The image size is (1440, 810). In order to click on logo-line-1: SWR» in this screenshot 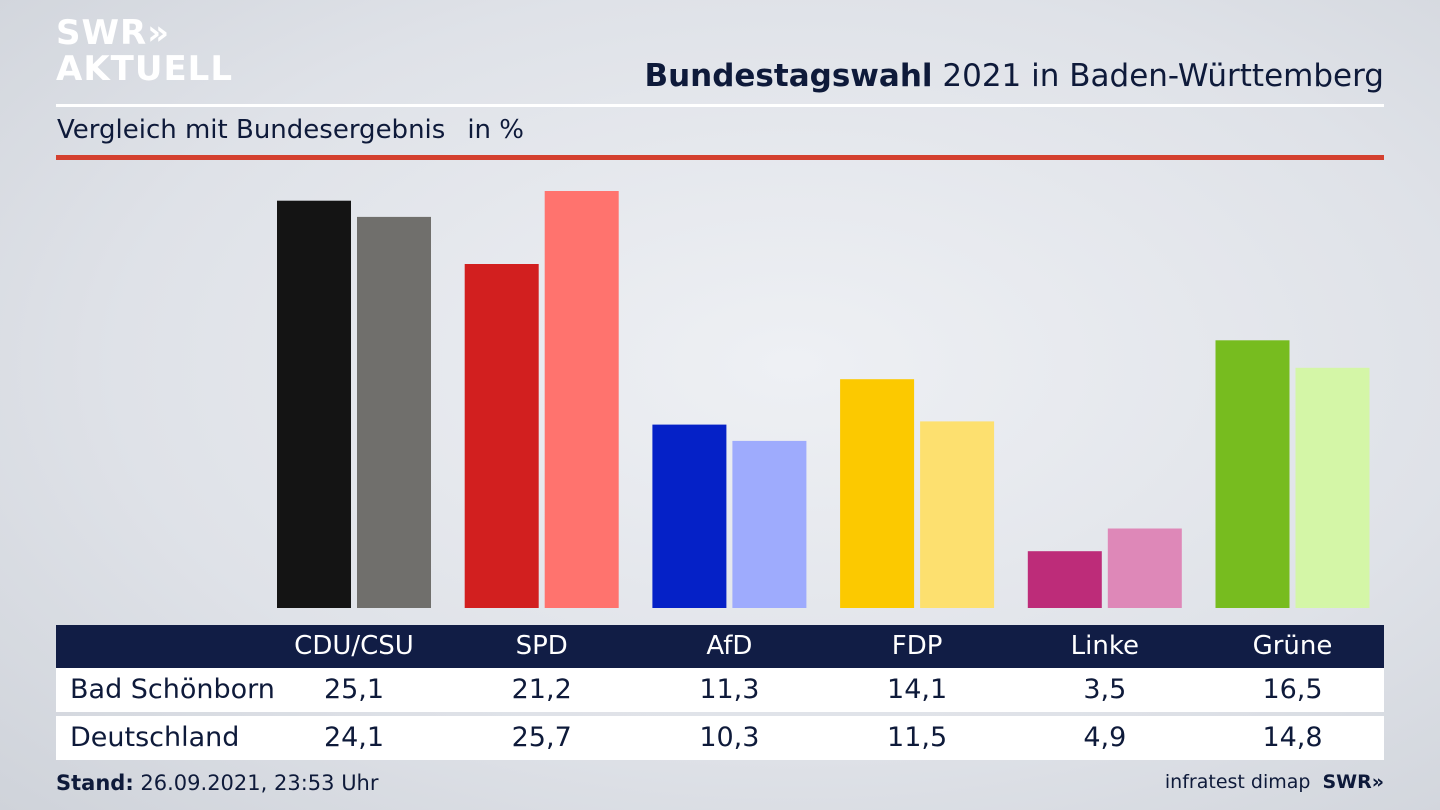, I will do `click(112, 33)`.